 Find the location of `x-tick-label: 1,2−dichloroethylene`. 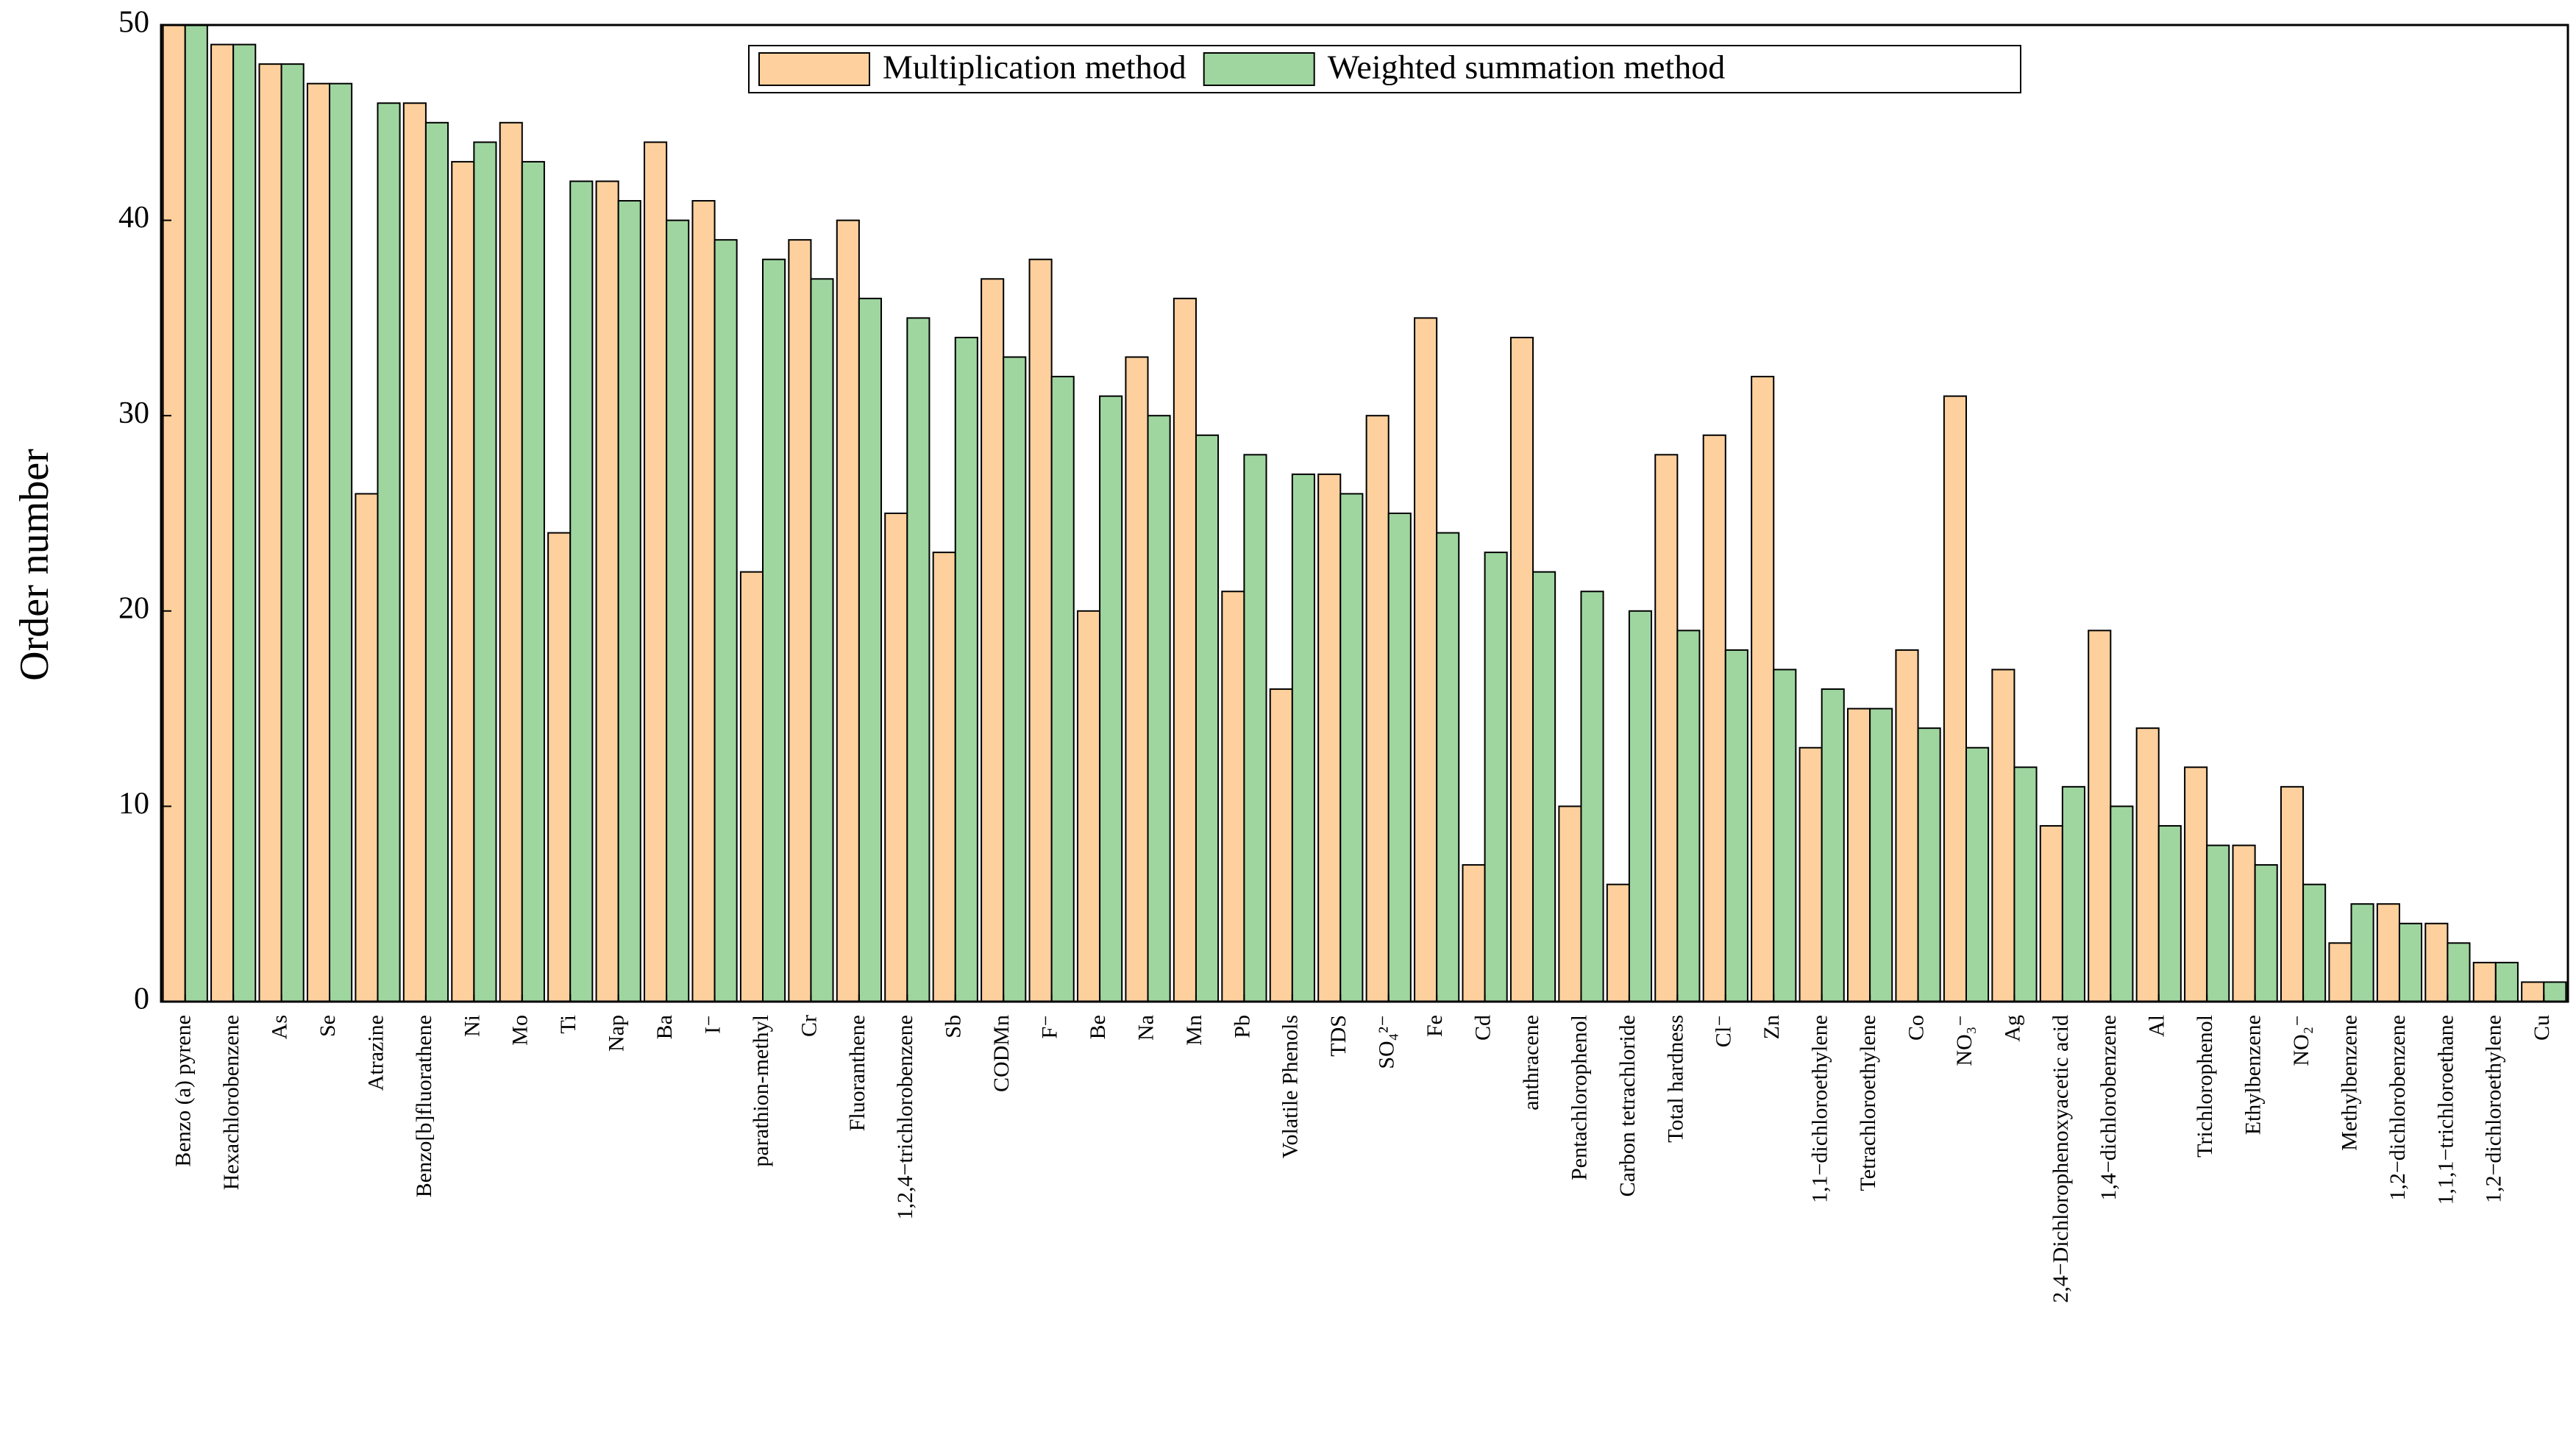

x-tick-label: 1,2−dichloroethylene is located at coordinates (2494, 1109).